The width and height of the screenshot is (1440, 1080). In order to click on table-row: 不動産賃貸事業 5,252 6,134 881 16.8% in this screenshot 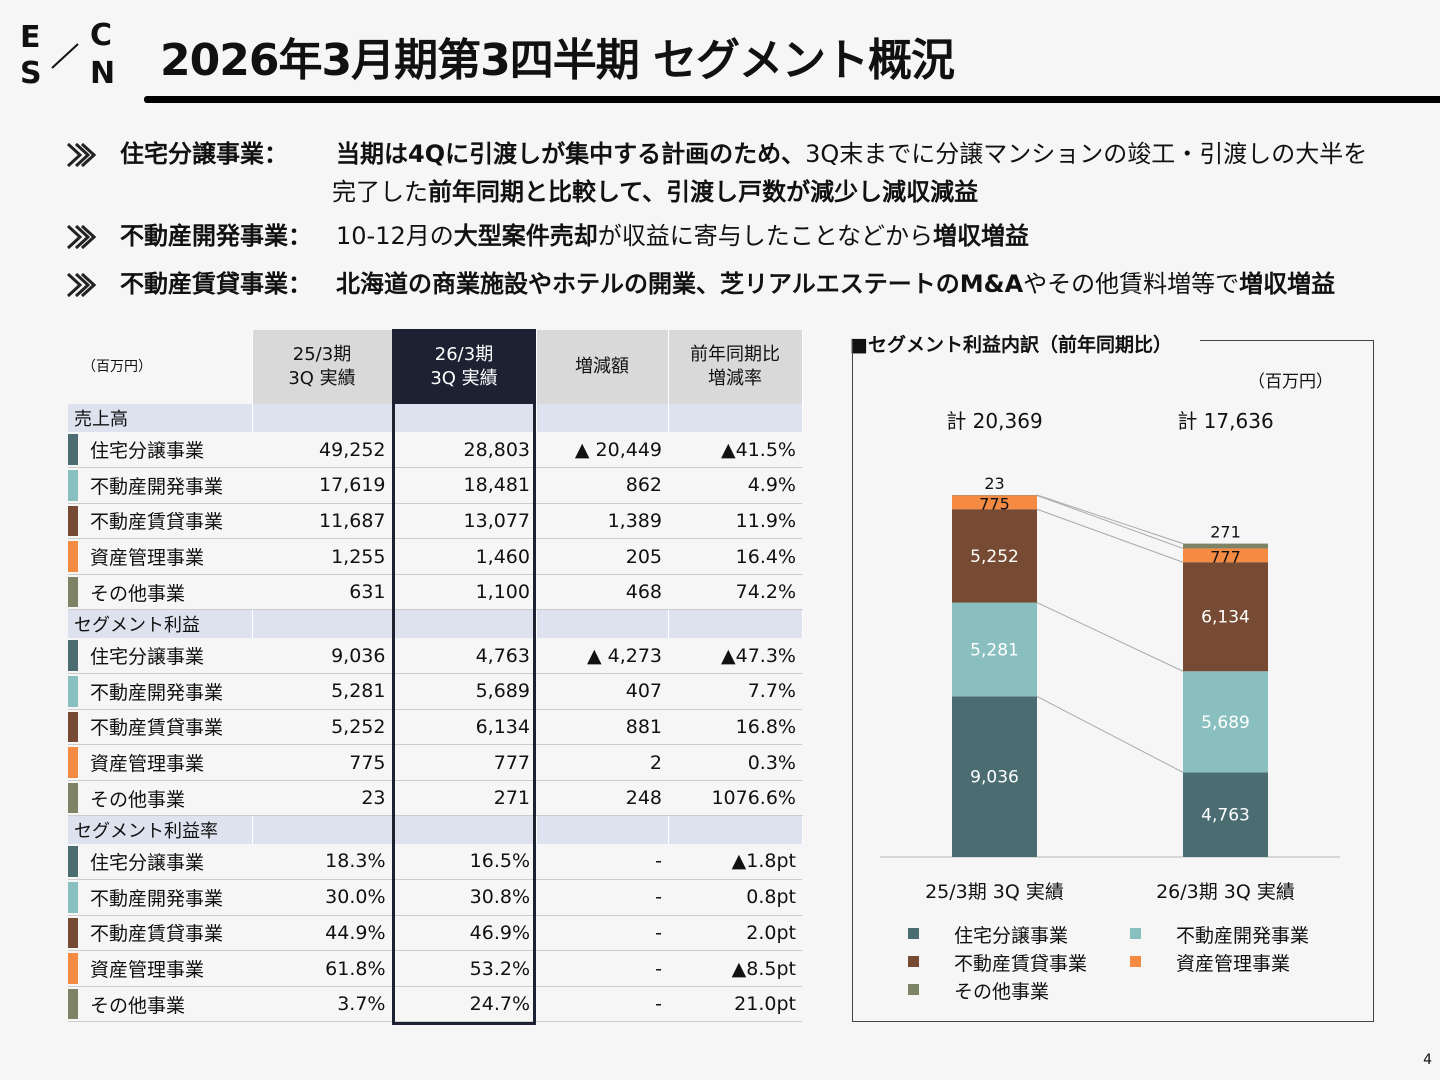, I will do `click(435, 727)`.